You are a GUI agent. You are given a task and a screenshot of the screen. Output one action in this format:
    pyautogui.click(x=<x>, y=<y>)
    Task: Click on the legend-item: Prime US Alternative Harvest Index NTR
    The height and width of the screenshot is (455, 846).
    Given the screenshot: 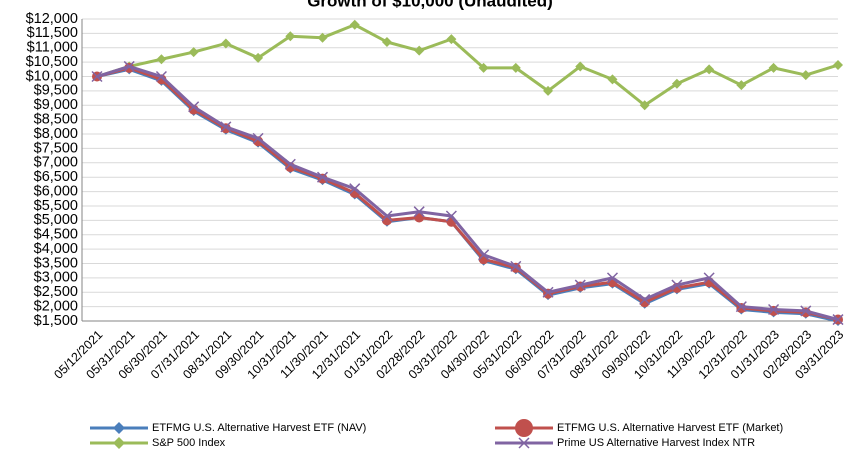 What is the action you would take?
    pyautogui.click(x=625, y=443)
    